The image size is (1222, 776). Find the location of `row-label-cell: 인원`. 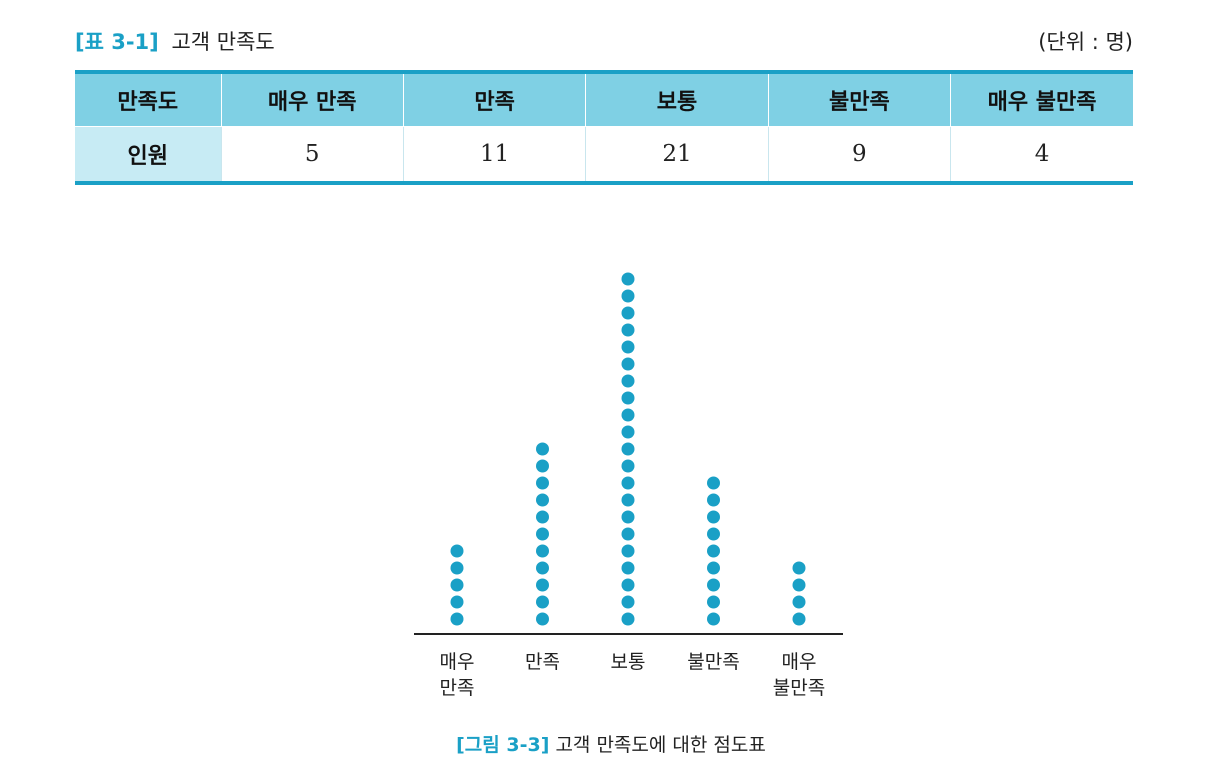

row-label-cell: 인원 is located at coordinates (148, 154).